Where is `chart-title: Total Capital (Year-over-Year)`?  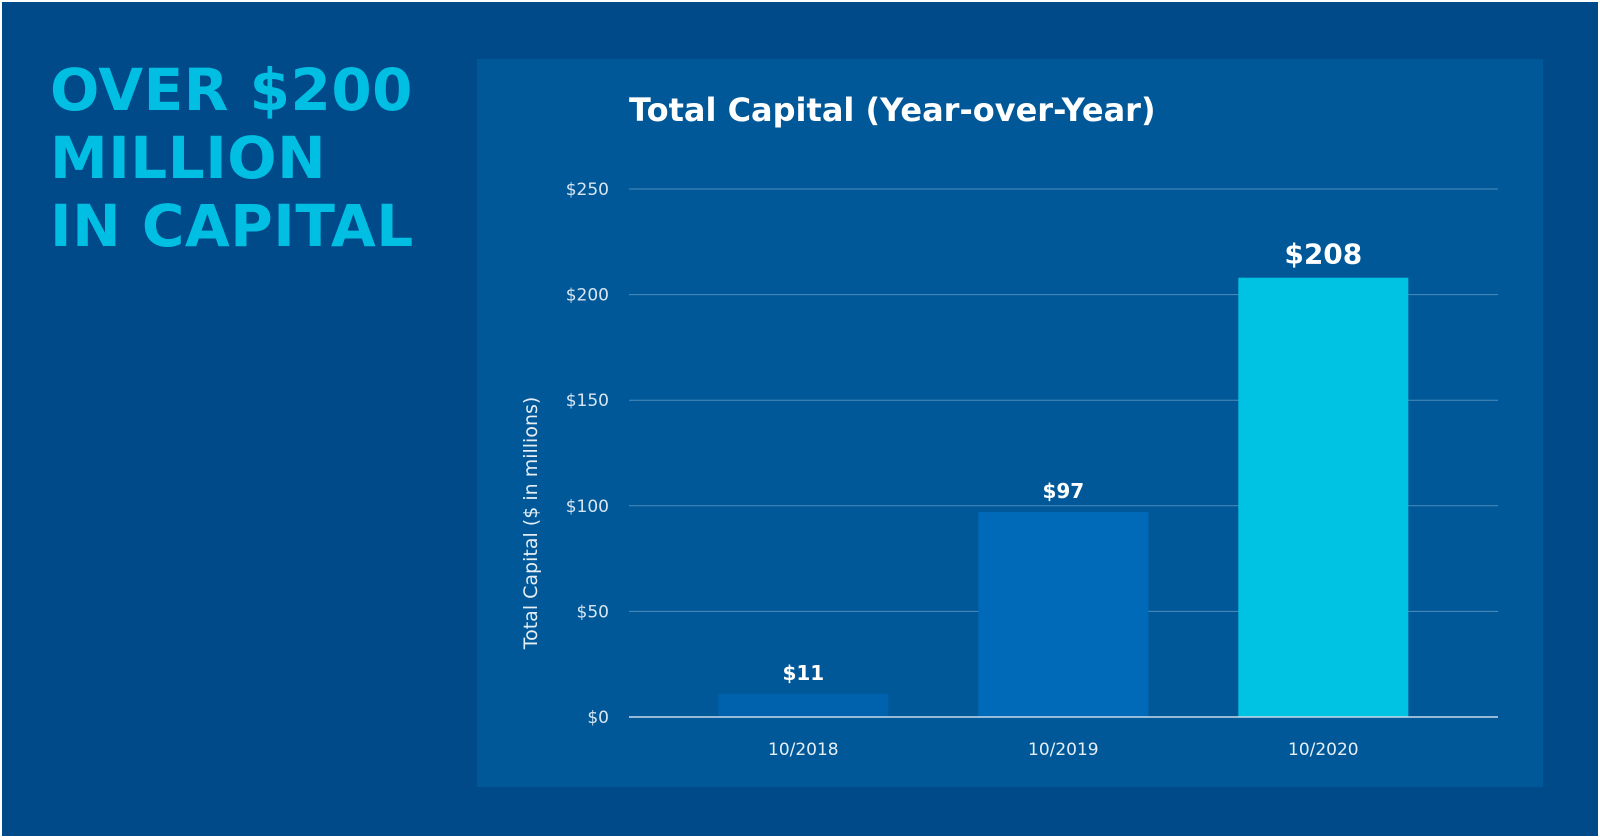 chart-title: Total Capital (Year-over-Year) is located at coordinates (892, 110).